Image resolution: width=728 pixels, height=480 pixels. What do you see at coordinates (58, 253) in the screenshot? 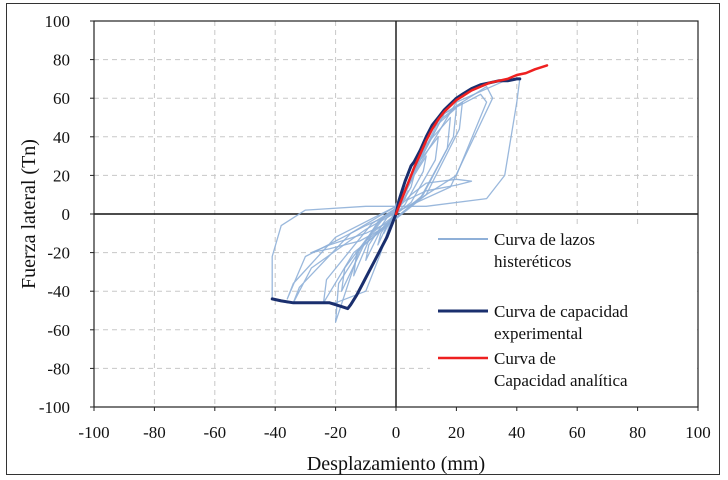
I see `y-tick-label: -20` at bounding box center [58, 253].